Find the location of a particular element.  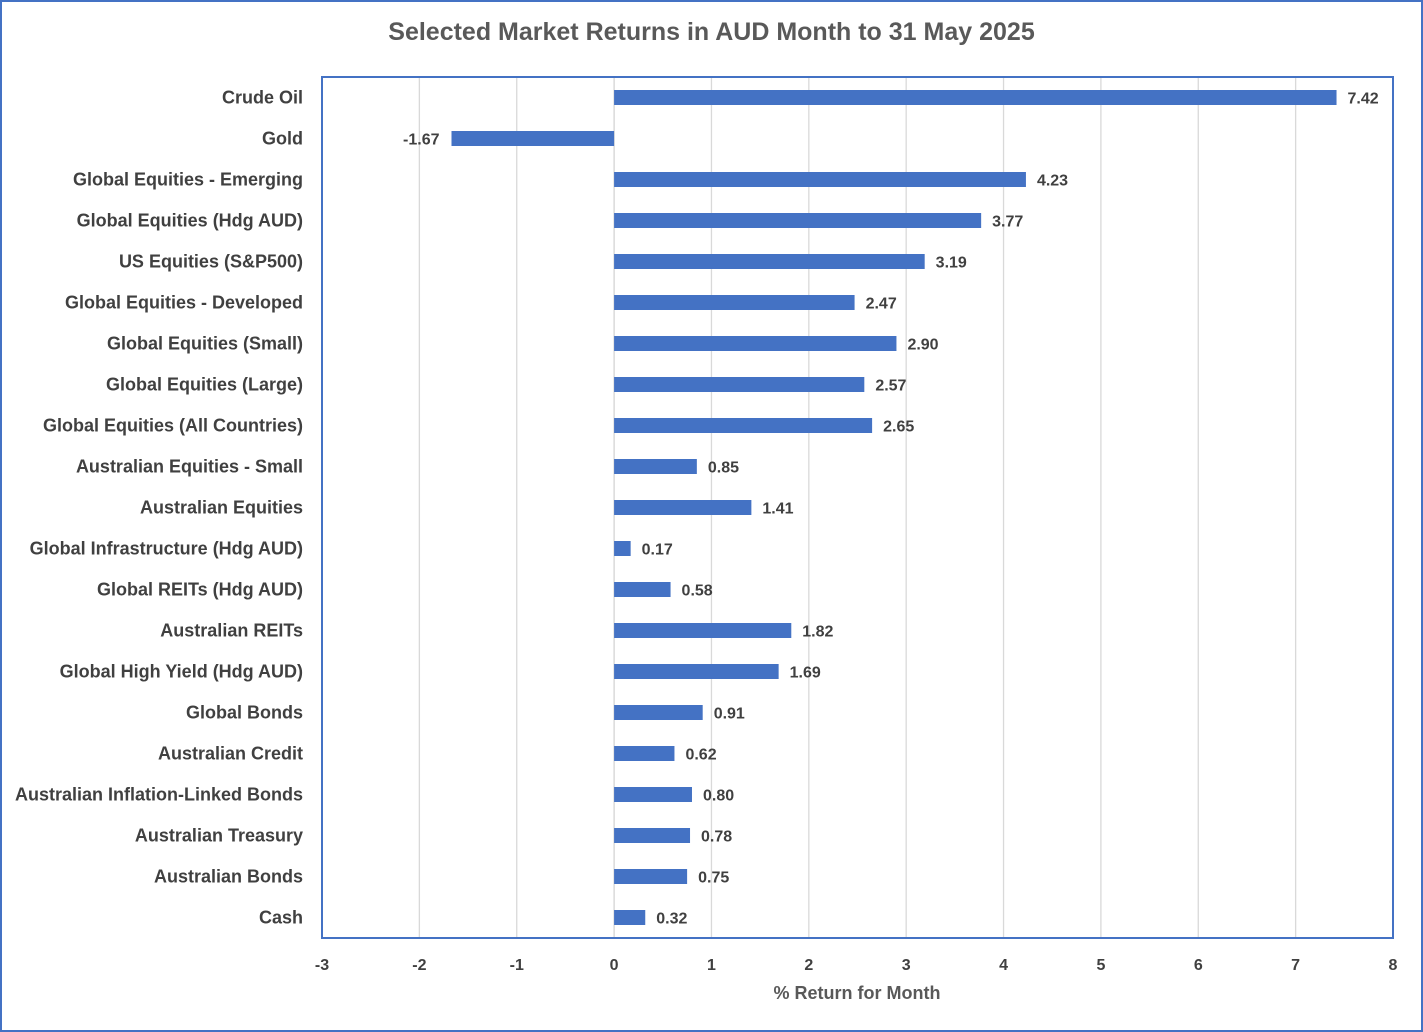

category-label: Australian Equities is located at coordinates (221, 508).